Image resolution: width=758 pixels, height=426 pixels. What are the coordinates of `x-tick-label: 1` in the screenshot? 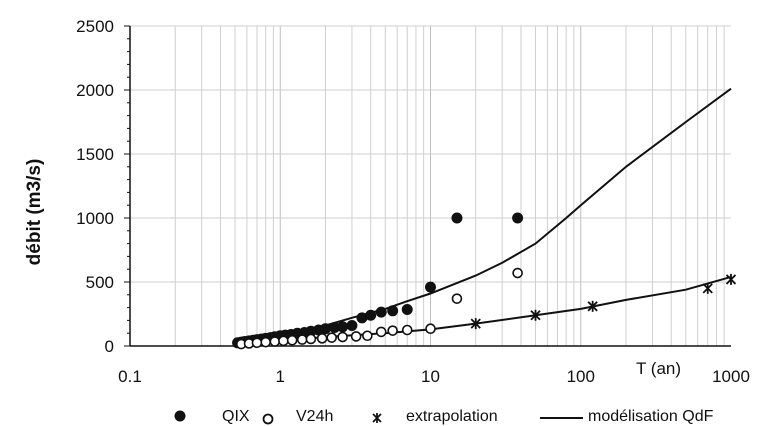 It's located at (280, 376).